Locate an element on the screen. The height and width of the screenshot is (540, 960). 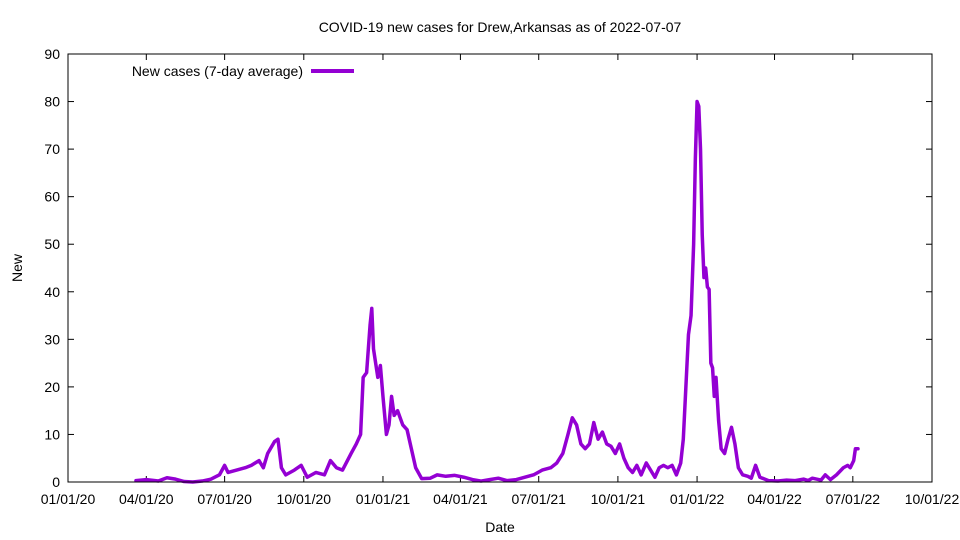
y-tick-label: 90 is located at coordinates (52, 54).